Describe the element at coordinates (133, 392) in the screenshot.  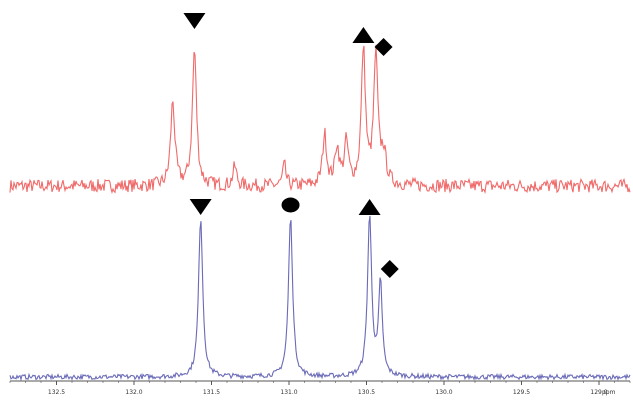
I see `x-tick-label: 132.0` at that location.